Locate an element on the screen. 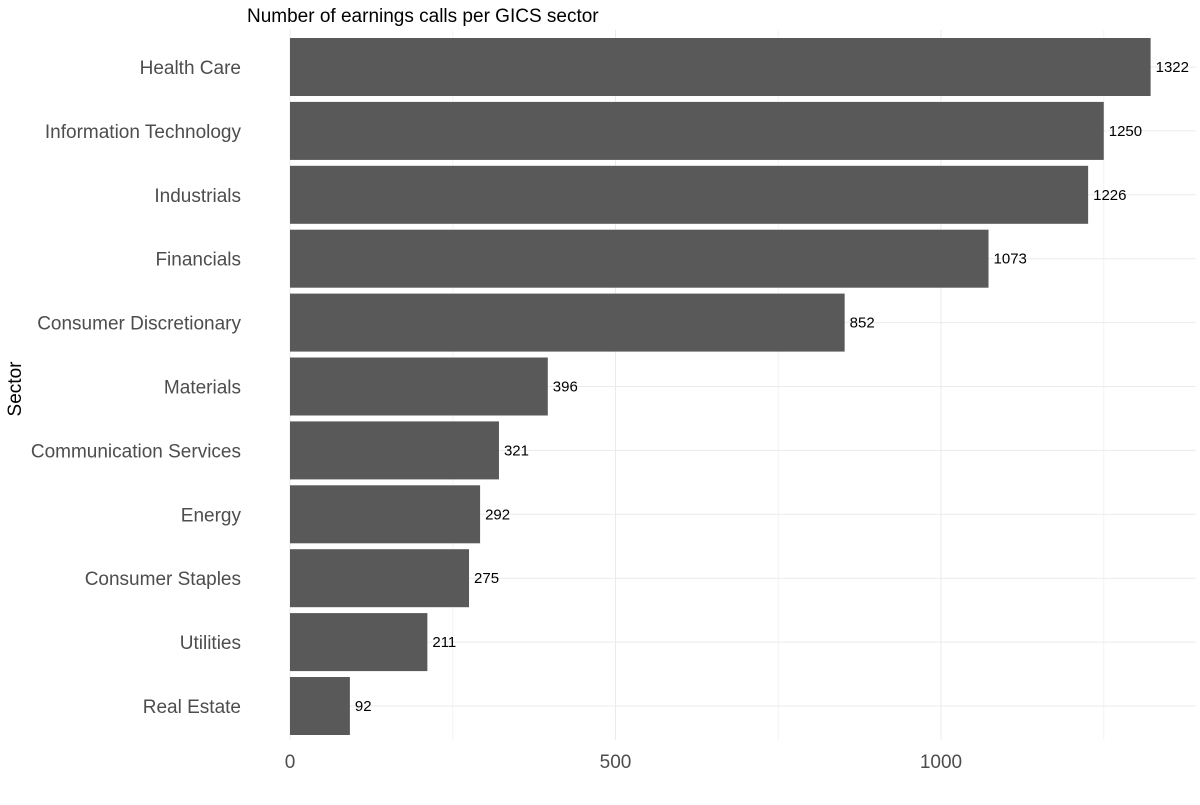 The width and height of the screenshot is (1200, 805). y-tick-label: Information Technology is located at coordinates (143, 132).